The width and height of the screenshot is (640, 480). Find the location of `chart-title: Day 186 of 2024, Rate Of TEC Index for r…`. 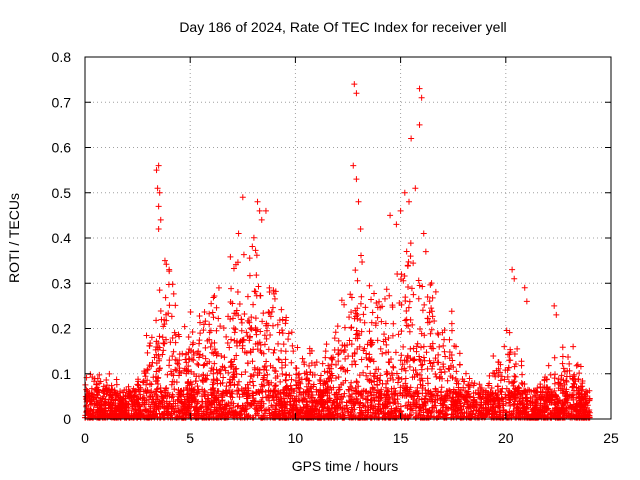

chart-title: Day 186 of 2024, Rate Of TEC Index for r… is located at coordinates (342, 27).